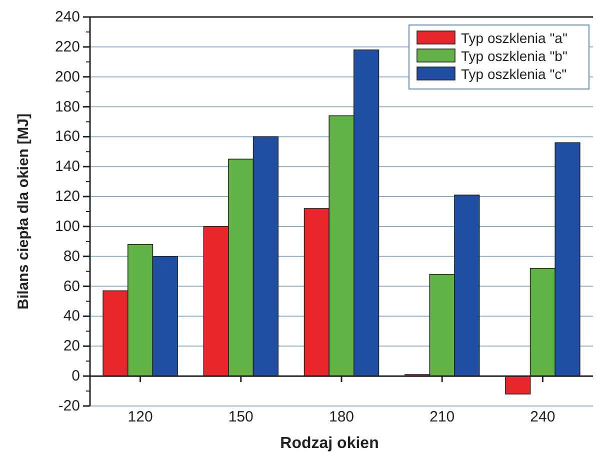 The height and width of the screenshot is (452, 599). What do you see at coordinates (514, 38) in the screenshot?
I see `legend-label: Typ oszklenia "a"` at bounding box center [514, 38].